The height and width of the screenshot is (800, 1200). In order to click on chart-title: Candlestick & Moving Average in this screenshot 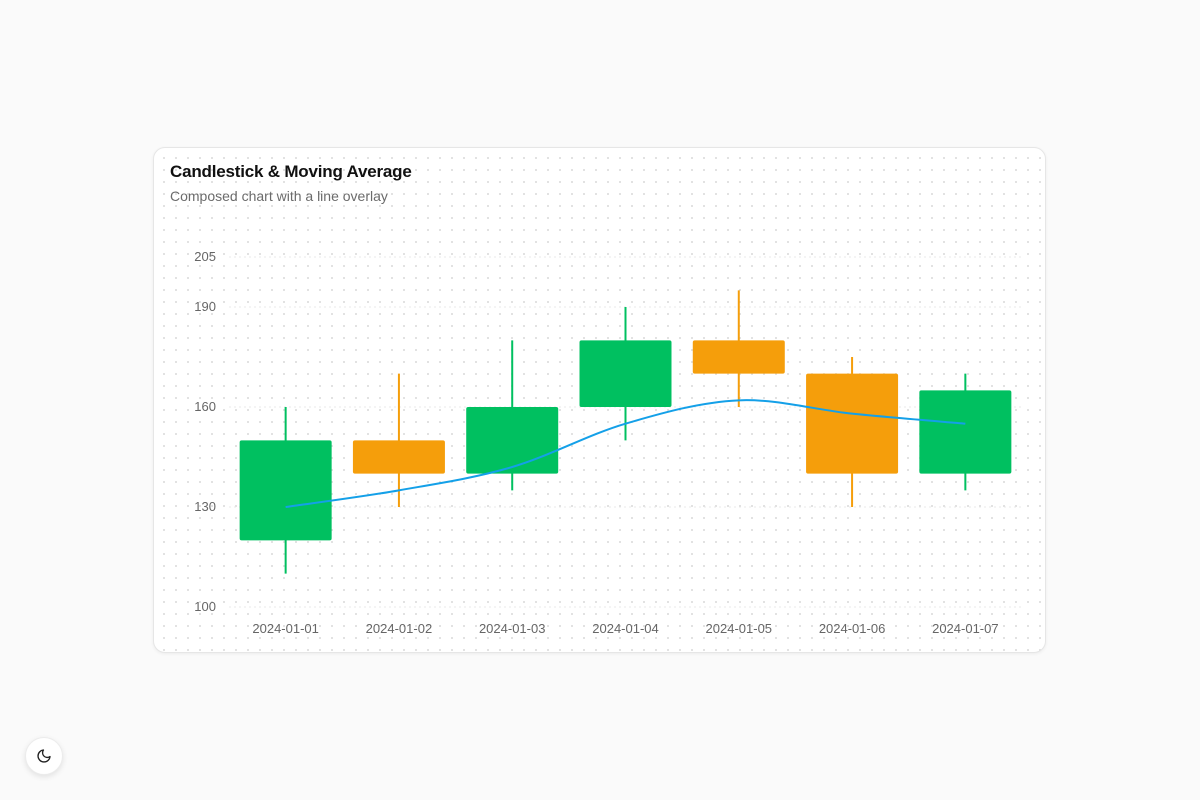, I will do `click(291, 171)`.